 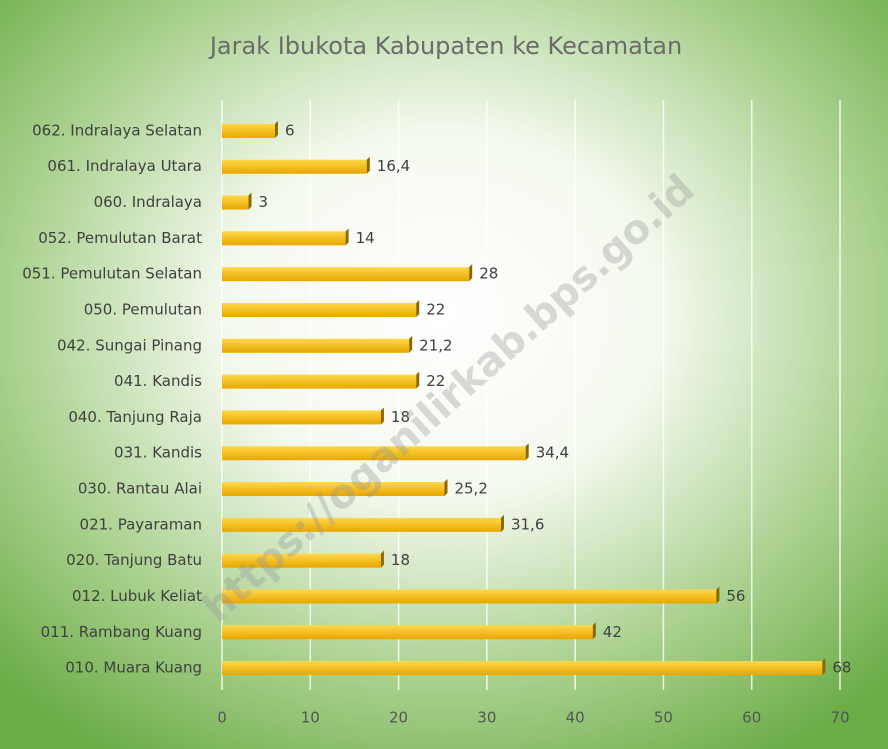 What do you see at coordinates (751, 718) in the screenshot?
I see `x-tick-label: 60` at bounding box center [751, 718].